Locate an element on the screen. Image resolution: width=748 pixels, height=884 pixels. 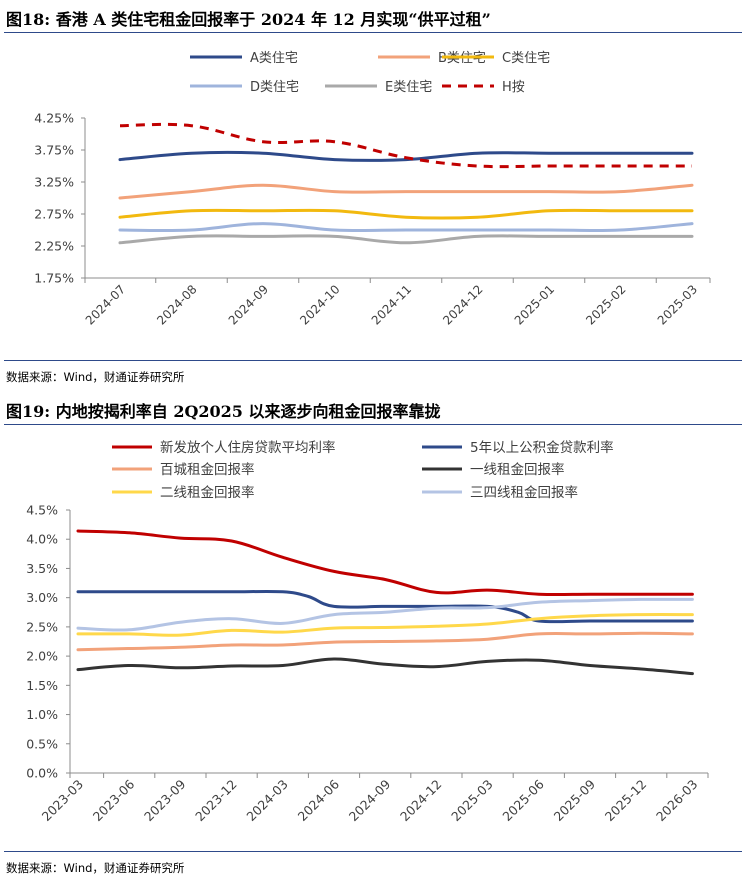
figure19-top-rule is located at coordinates (373, 424).